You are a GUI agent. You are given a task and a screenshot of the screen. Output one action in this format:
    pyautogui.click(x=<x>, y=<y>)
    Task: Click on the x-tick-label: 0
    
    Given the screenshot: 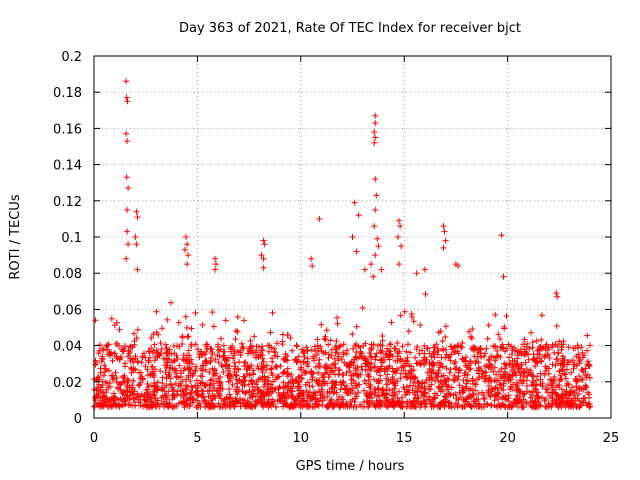 What is the action you would take?
    pyautogui.click(x=94, y=438)
    